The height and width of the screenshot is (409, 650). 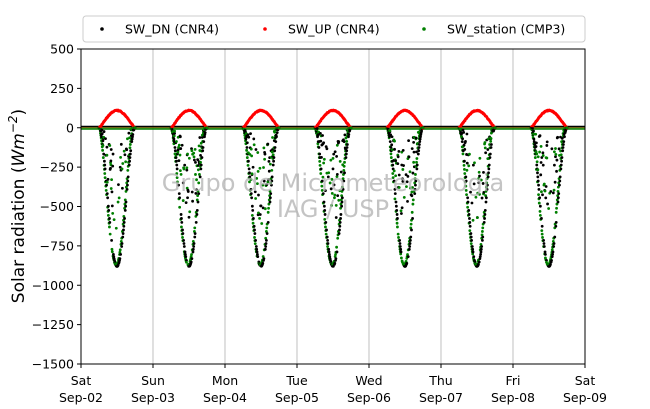 What do you see at coordinates (81, 397) in the screenshot?
I see `x-tick-label-date: Sep-02` at bounding box center [81, 397].